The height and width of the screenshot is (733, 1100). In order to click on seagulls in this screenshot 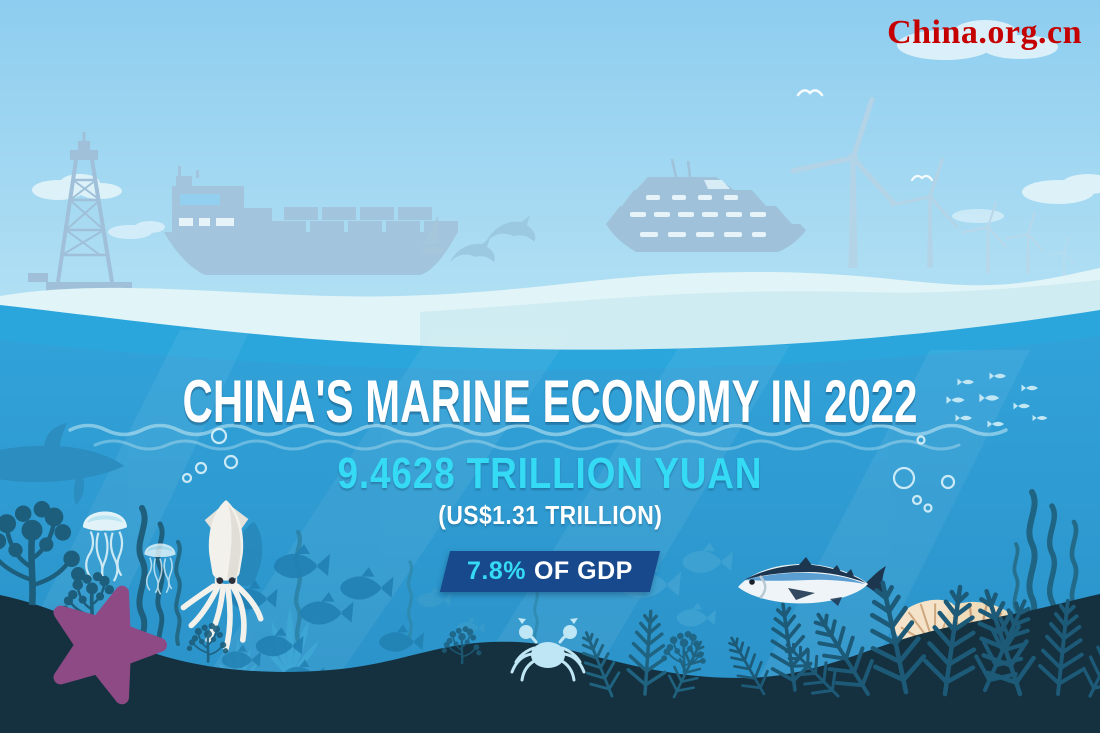, I will do `click(865, 135)`.